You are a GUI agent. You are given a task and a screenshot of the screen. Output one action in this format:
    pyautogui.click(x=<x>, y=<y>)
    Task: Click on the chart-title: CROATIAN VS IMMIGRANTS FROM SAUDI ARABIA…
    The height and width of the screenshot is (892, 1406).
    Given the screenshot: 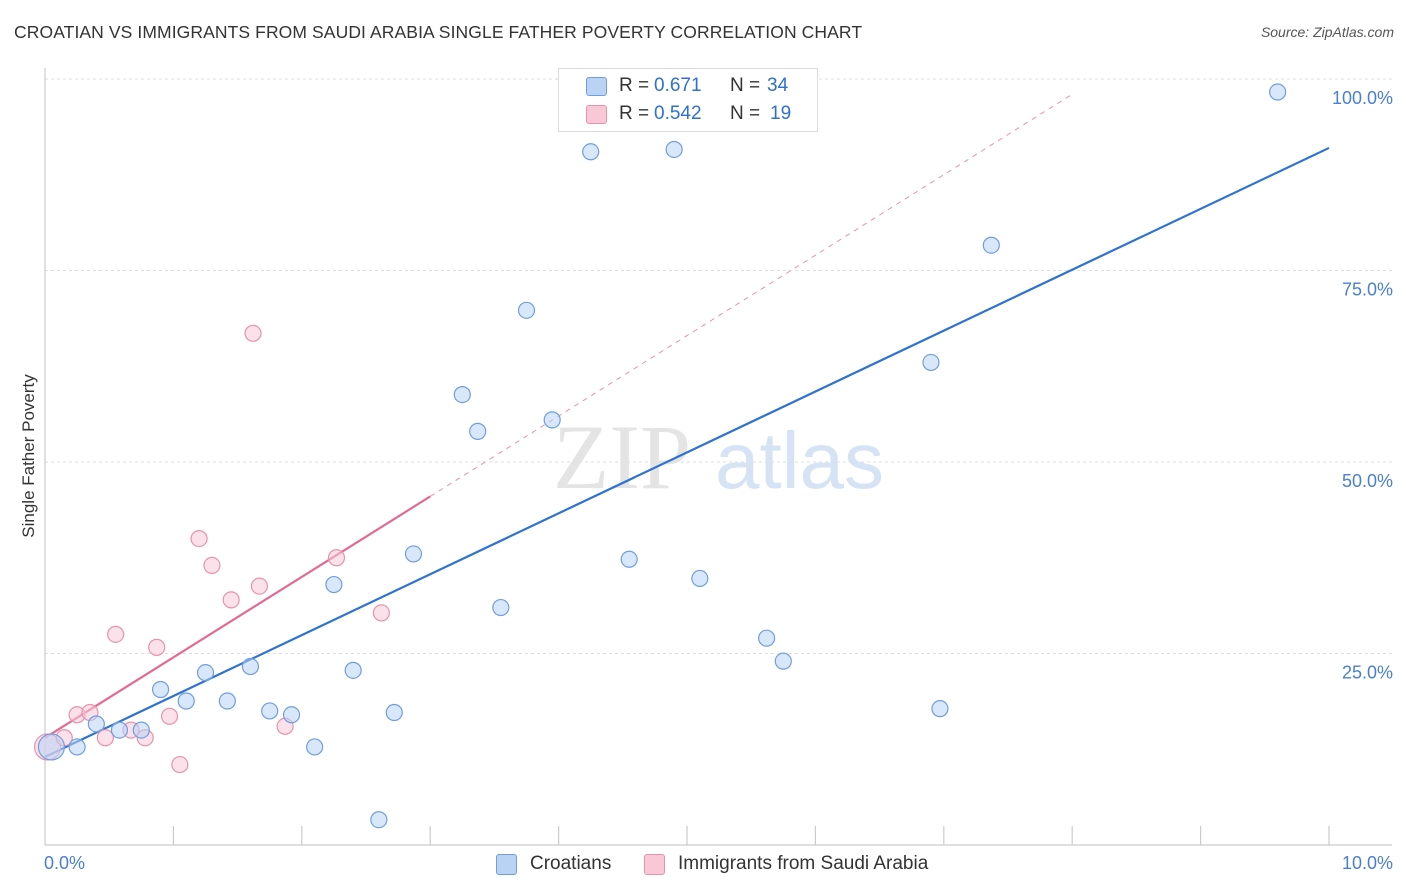 What is the action you would take?
    pyautogui.click(x=438, y=32)
    